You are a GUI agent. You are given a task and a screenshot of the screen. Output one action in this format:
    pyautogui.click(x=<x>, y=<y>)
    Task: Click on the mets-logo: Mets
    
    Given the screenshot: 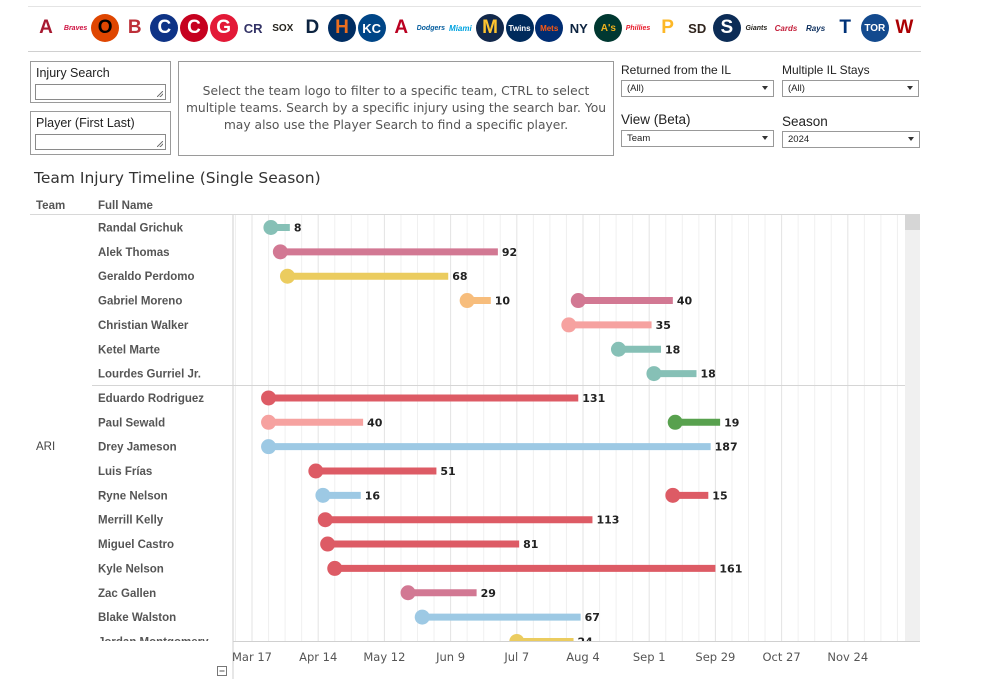 What is the action you would take?
    pyautogui.click(x=549, y=28)
    